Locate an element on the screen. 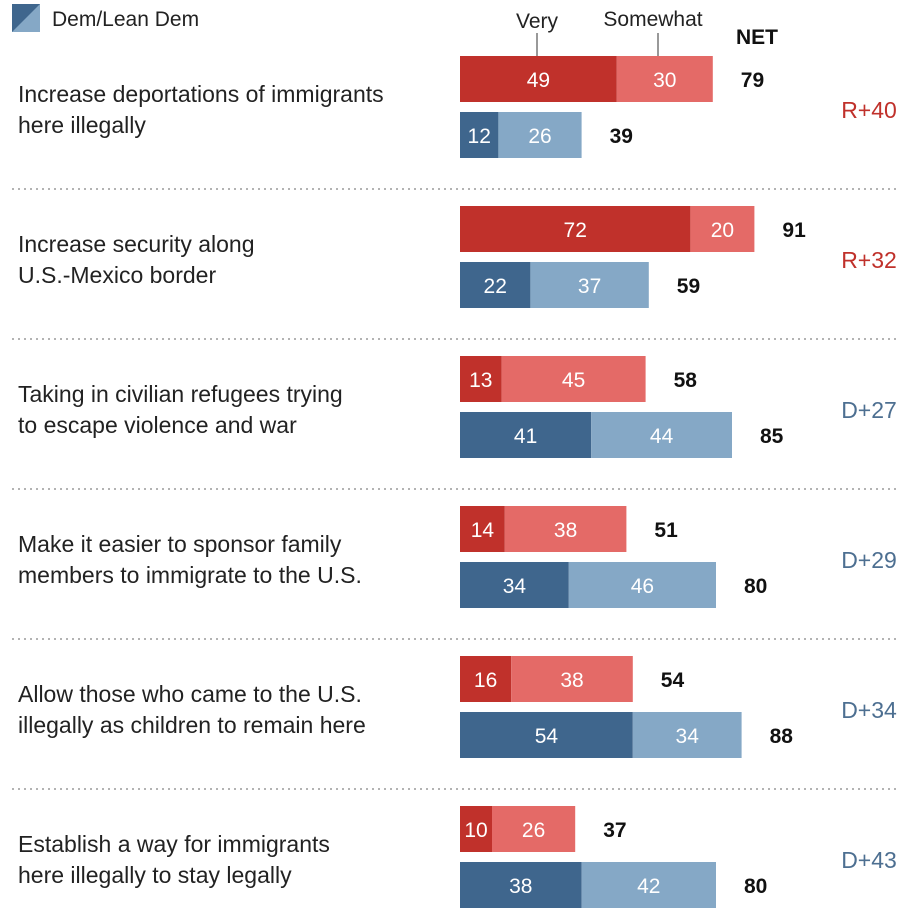 The width and height of the screenshot is (910, 911). rep-somewhat-value: 30 is located at coordinates (664, 80).